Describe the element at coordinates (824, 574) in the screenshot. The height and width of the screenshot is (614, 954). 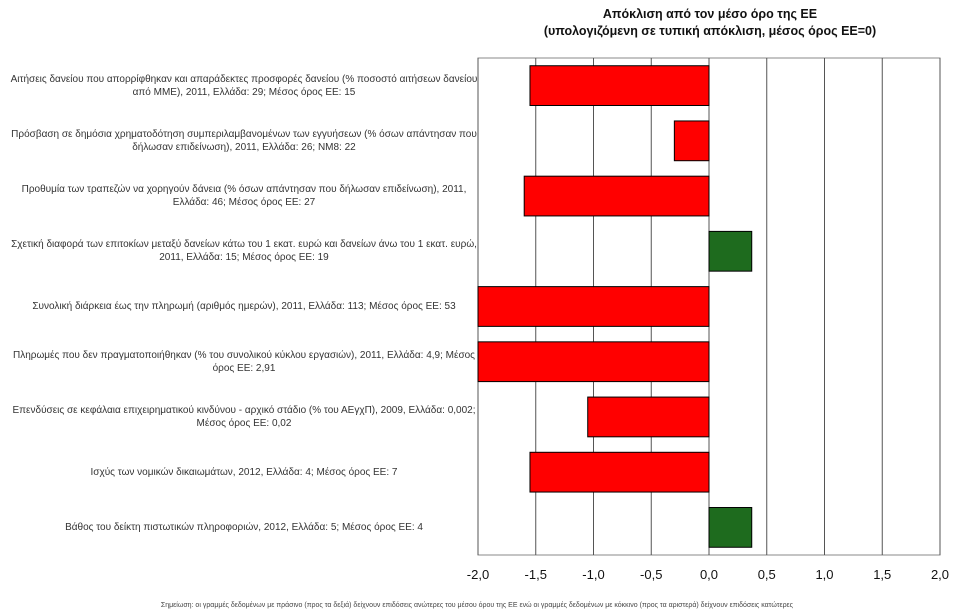
I see `x-tick-label: 1,0` at that location.